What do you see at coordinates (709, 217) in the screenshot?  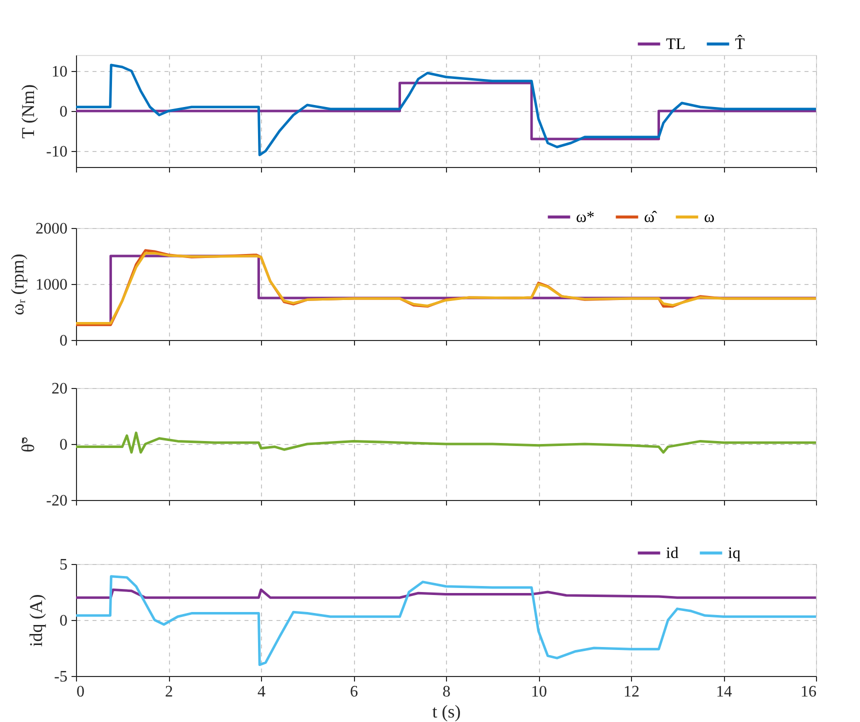 I see `legend-label: ω` at bounding box center [709, 217].